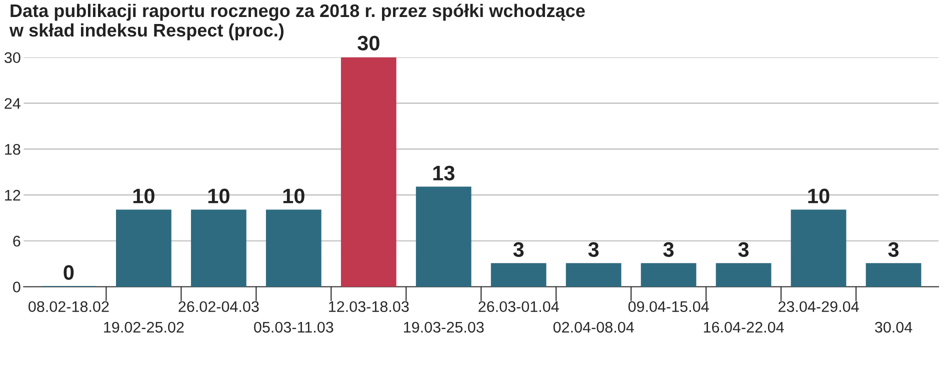 This screenshot has height=370, width=948. Describe the element at coordinates (294, 327) in the screenshot. I see `x-tick-label: 05.03-11.03` at that location.